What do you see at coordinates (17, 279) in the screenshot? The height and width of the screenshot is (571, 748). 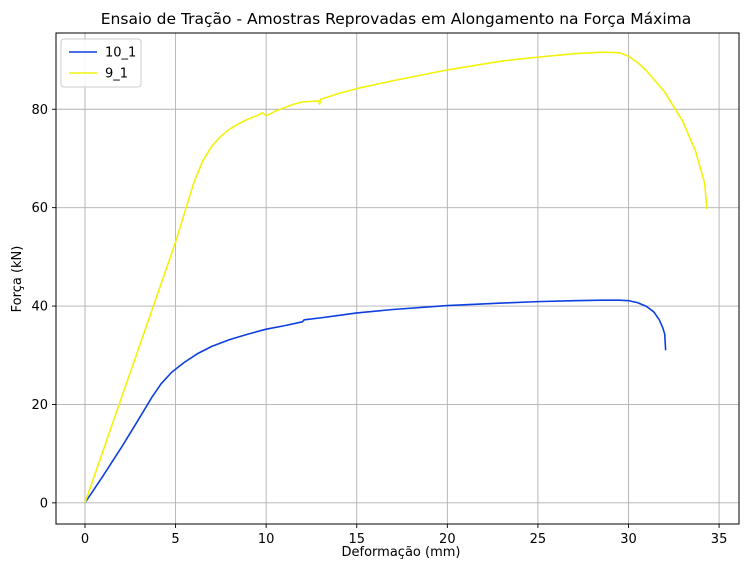 I see `y-axis-label: Força (kN)` at bounding box center [17, 279].